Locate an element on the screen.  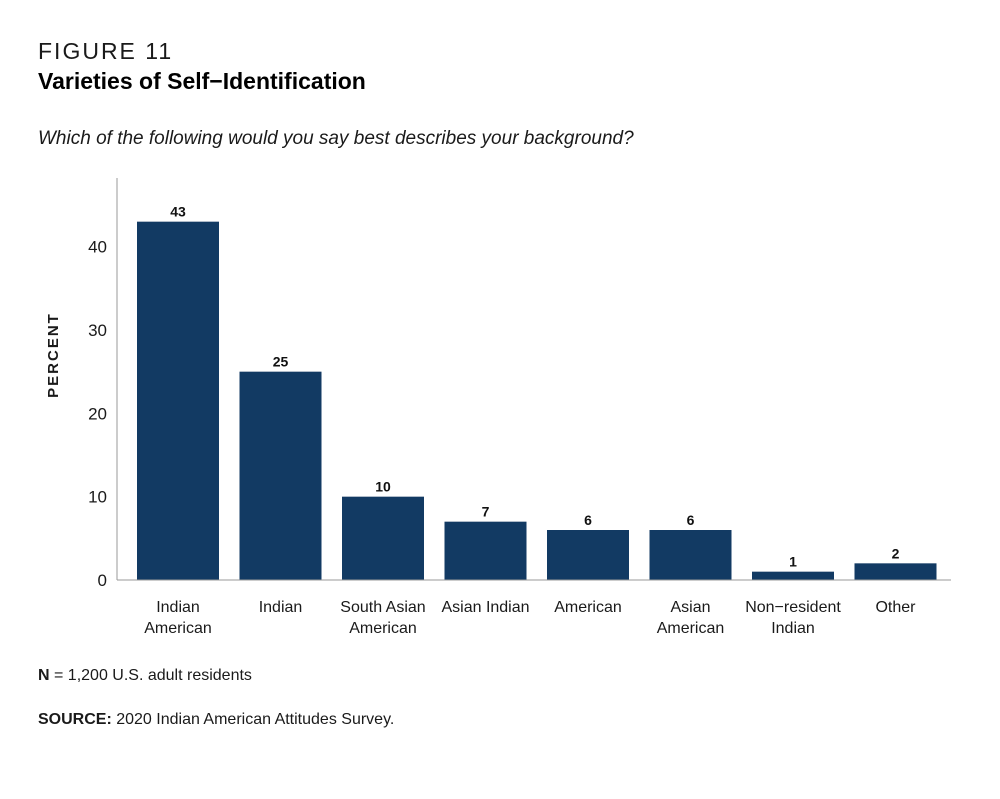
y-tick-label: 30 is located at coordinates (97, 330).